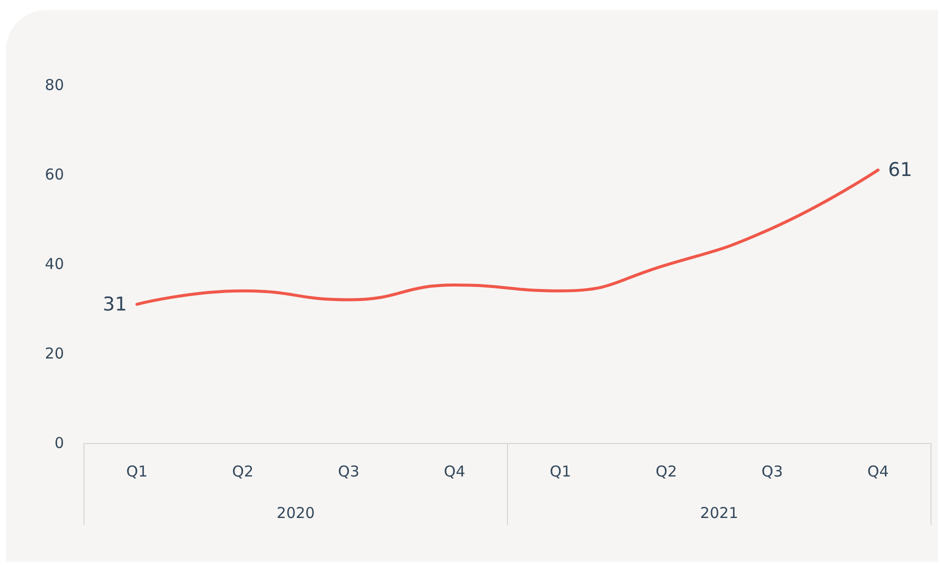  What do you see at coordinates (59, 443) in the screenshot?
I see `y-tick-label: 0` at bounding box center [59, 443].